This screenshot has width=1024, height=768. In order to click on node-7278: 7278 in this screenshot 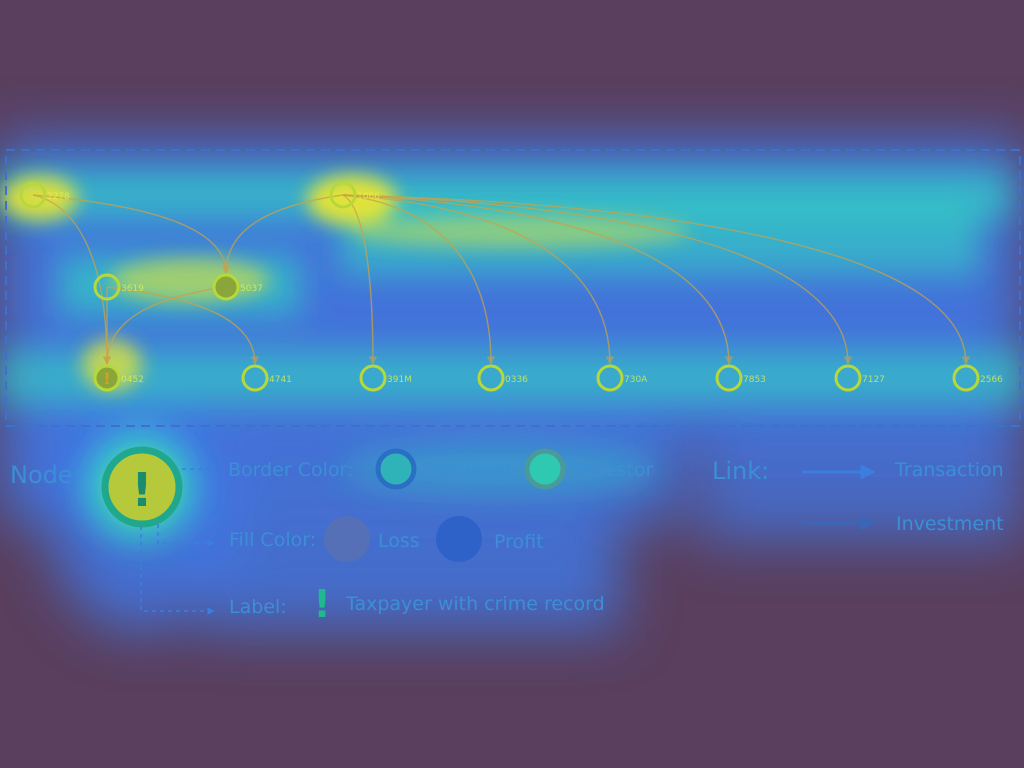, I will do `click(44, 195)`.